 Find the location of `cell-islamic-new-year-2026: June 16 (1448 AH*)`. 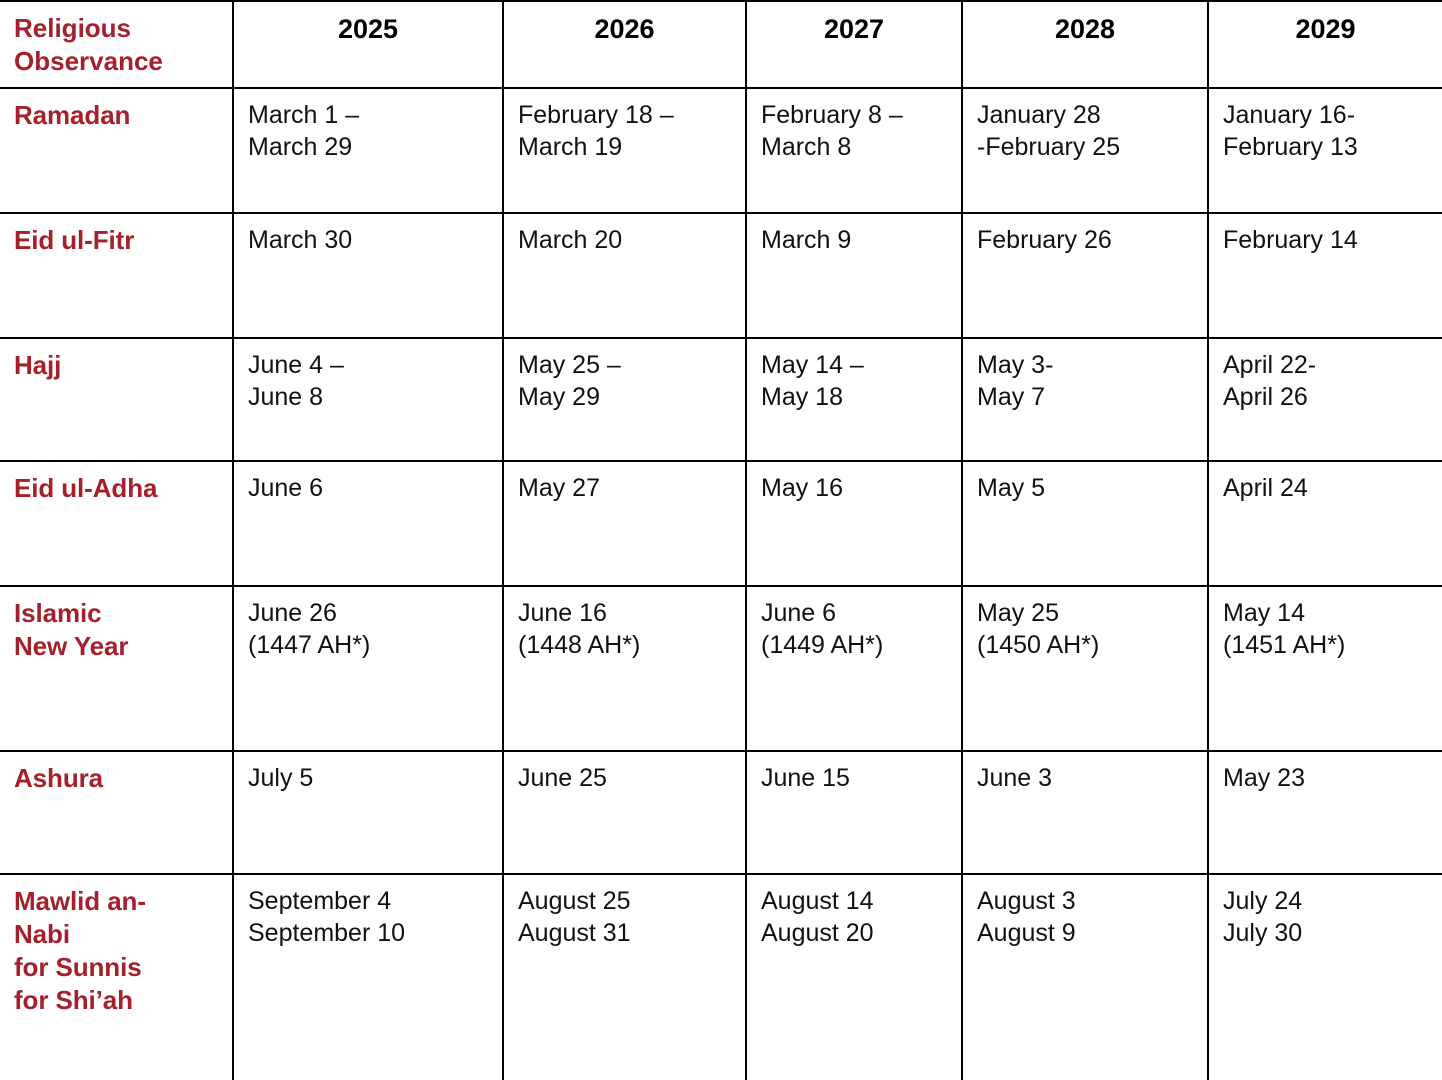

cell-islamic-new-year-2026: June 16 (1448 AH*) is located at coordinates (624, 668).